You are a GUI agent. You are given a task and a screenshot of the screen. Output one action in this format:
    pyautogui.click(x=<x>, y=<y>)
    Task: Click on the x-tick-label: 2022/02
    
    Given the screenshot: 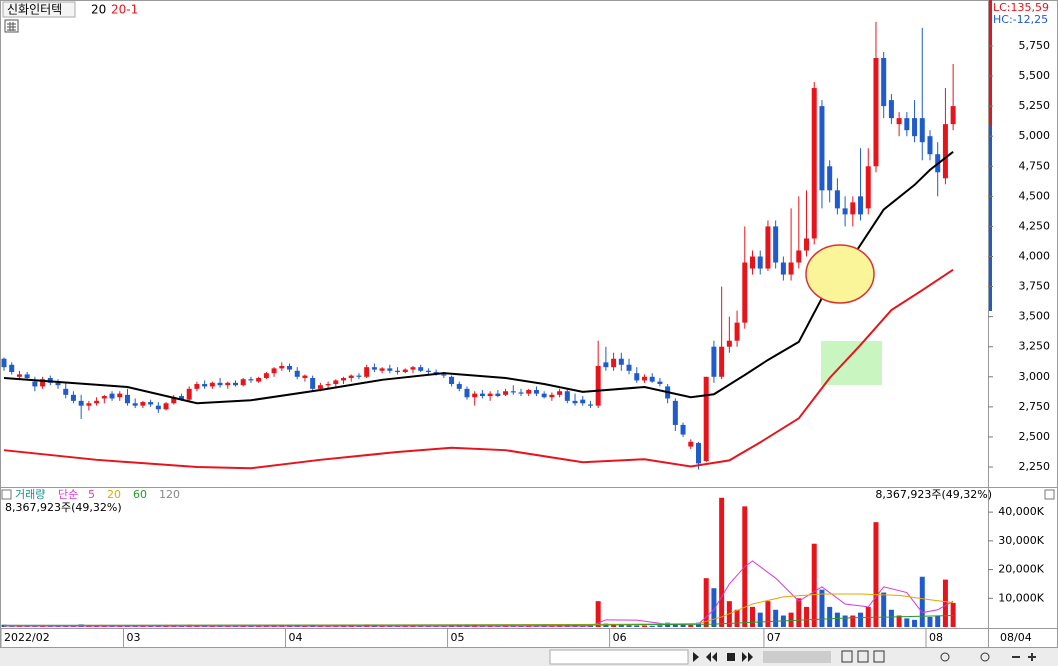 What is the action you would take?
    pyautogui.click(x=27, y=637)
    